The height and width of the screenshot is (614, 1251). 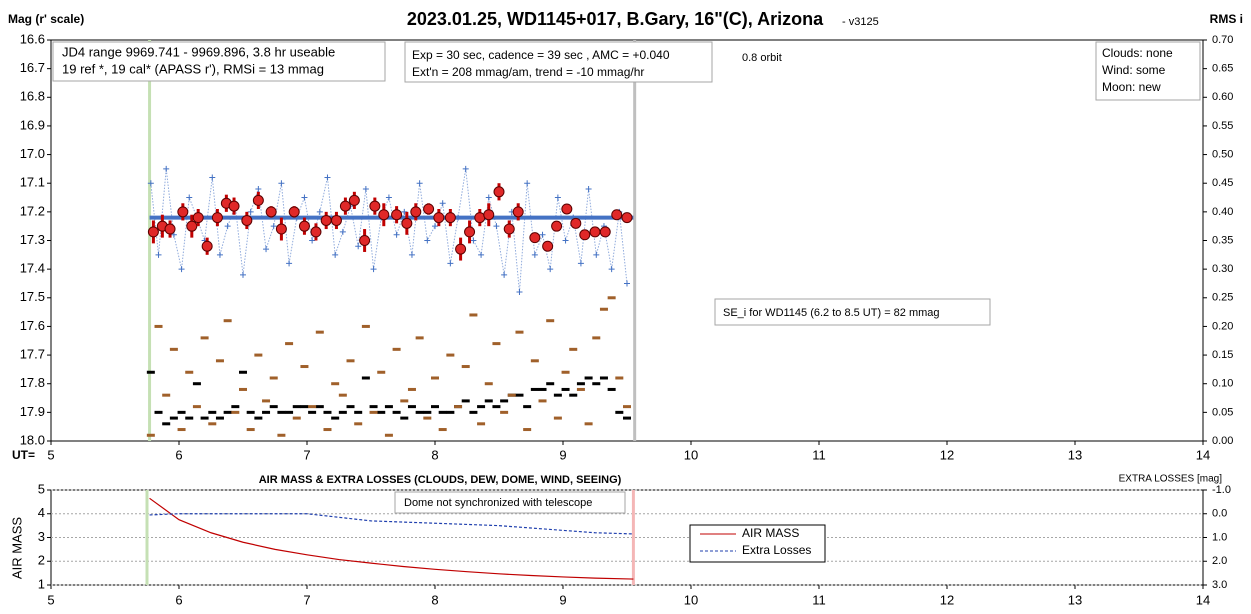 What do you see at coordinates (1131, 87) in the screenshot?
I see `annotation: Moon: new` at bounding box center [1131, 87].